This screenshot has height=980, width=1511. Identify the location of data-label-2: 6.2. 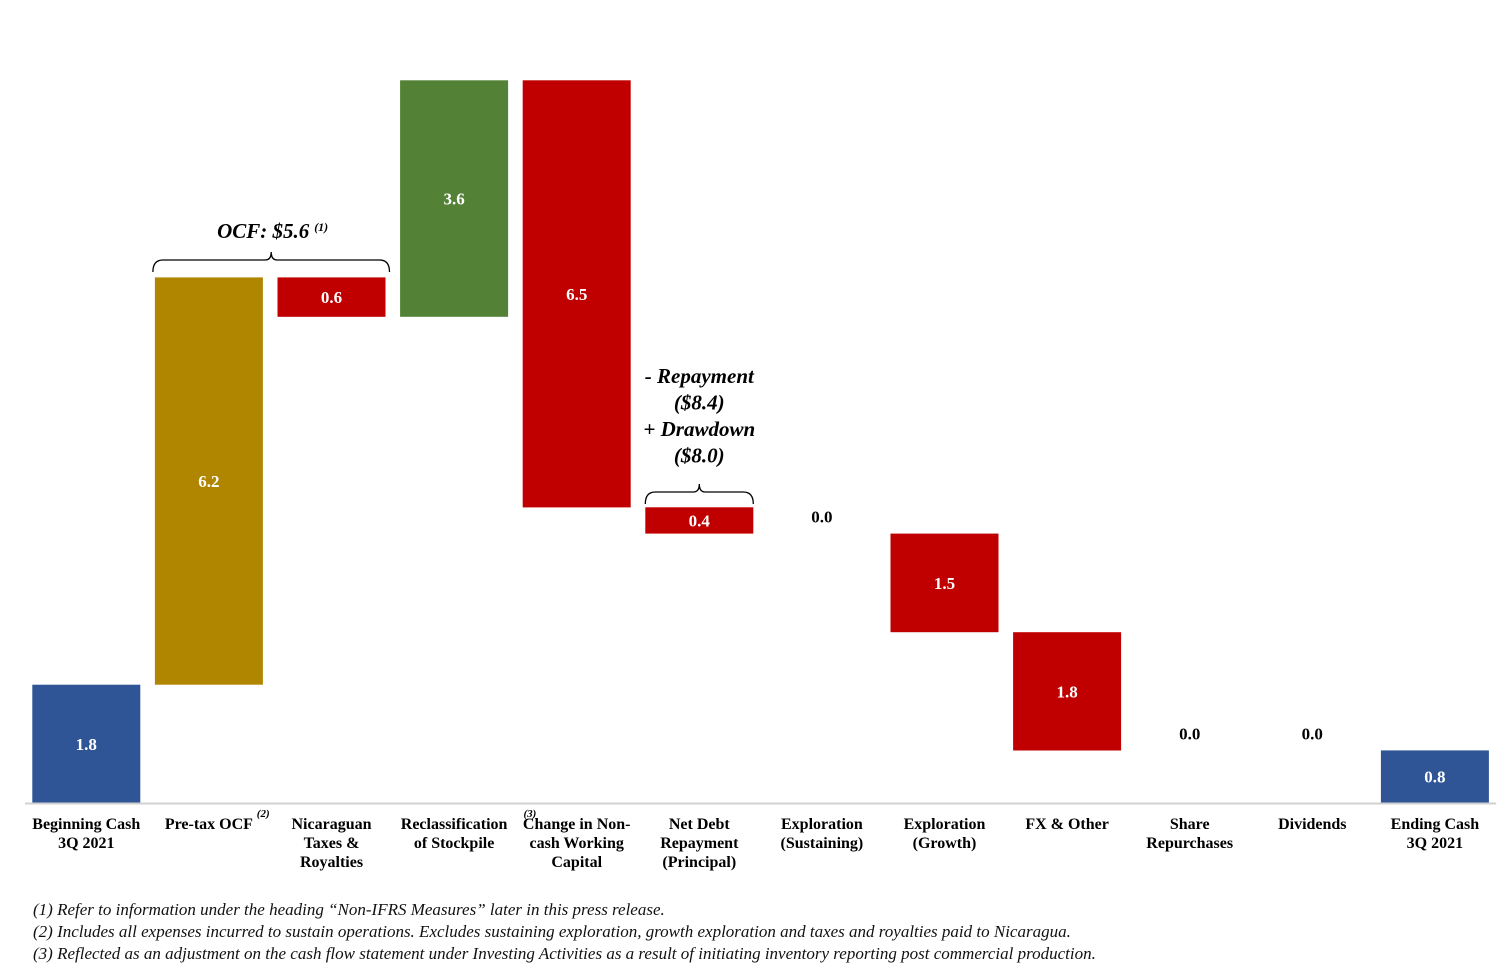
(208, 481).